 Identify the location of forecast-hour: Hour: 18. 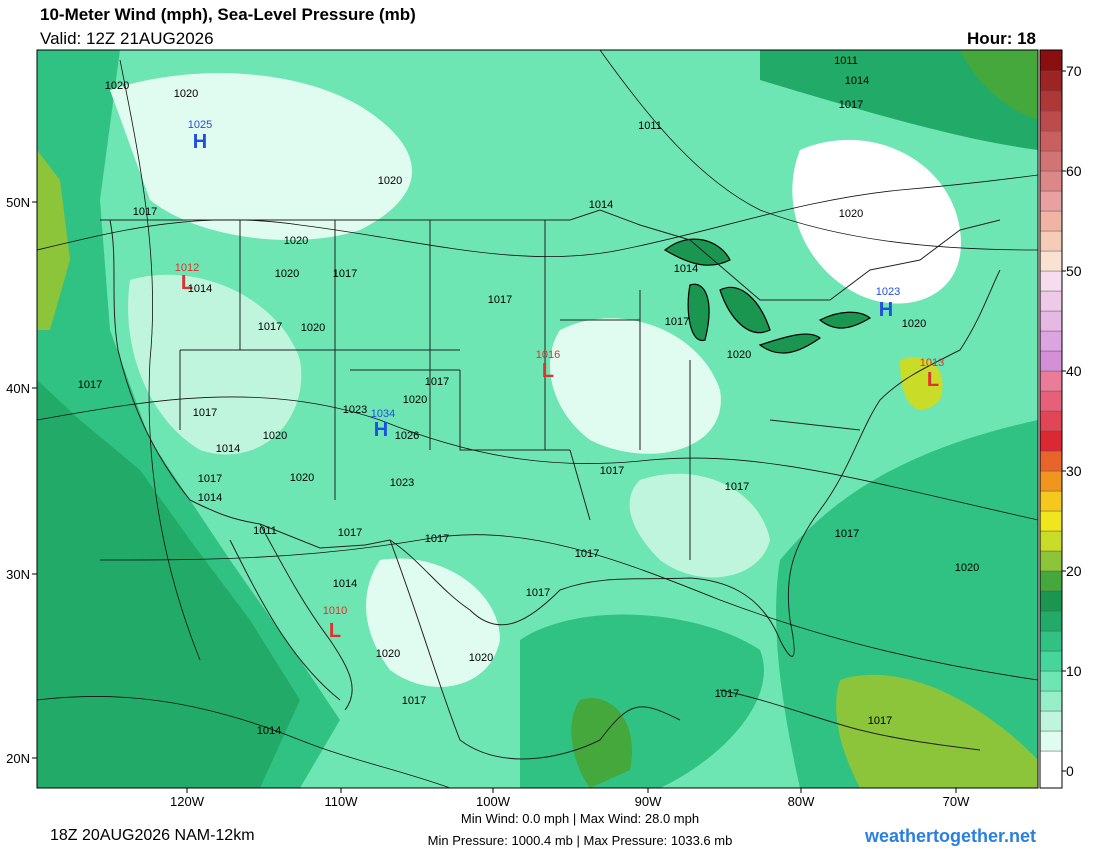
(1001, 38).